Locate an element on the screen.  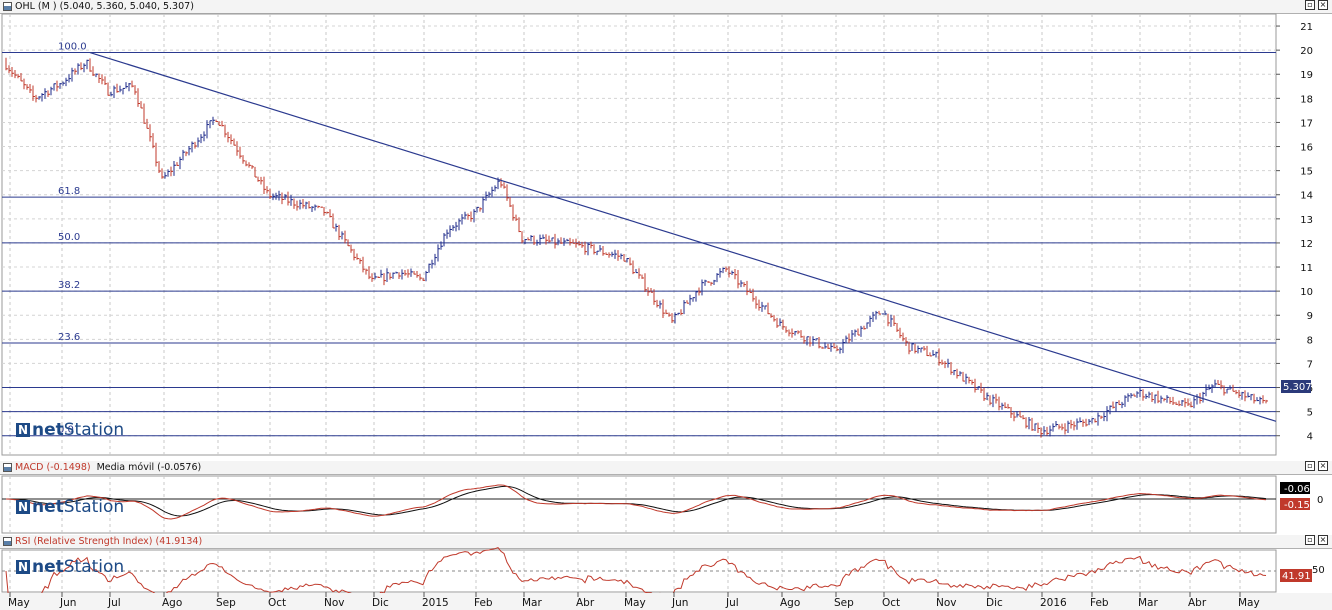
macd-line is located at coordinates (636, 502).